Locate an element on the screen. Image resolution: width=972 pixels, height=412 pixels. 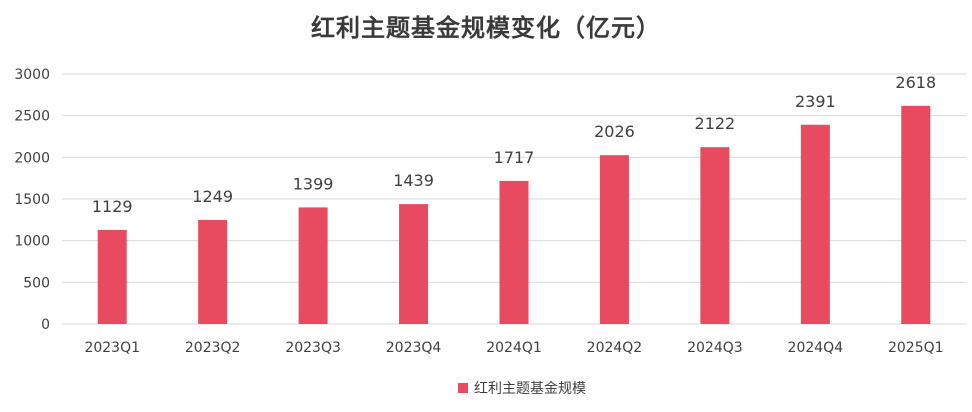
data-label: 1129 is located at coordinates (112, 206).